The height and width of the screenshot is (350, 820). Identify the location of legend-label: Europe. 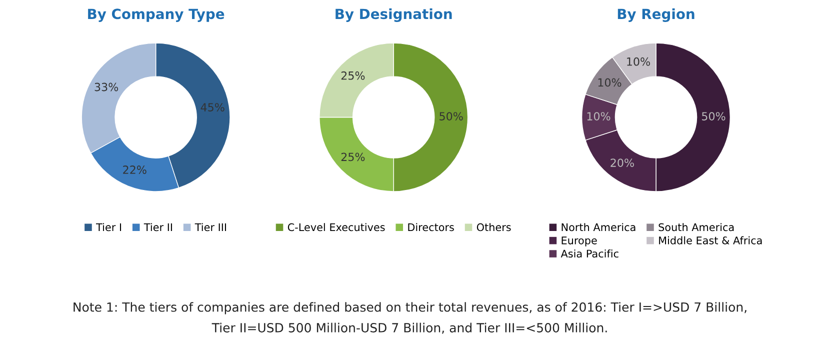
(579, 241).